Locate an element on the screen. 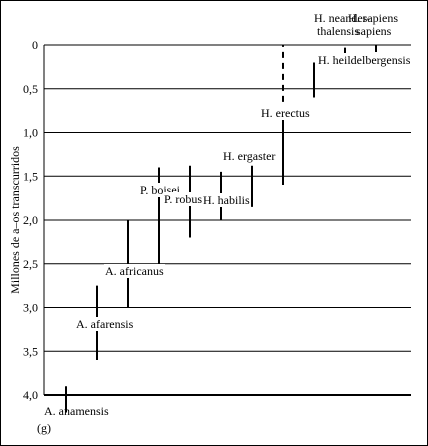 The width and height of the screenshot is (428, 446). y-tick-label: 2,0 is located at coordinates (30, 220).